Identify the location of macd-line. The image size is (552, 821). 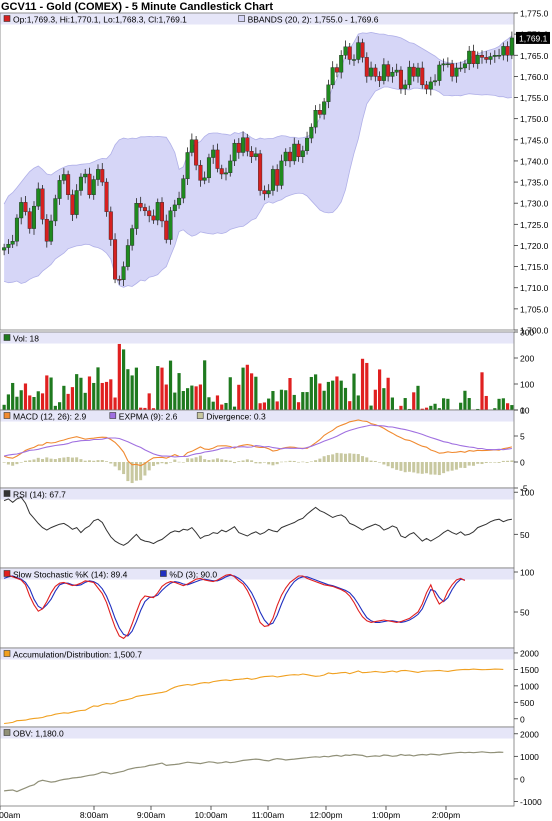
(258, 443).